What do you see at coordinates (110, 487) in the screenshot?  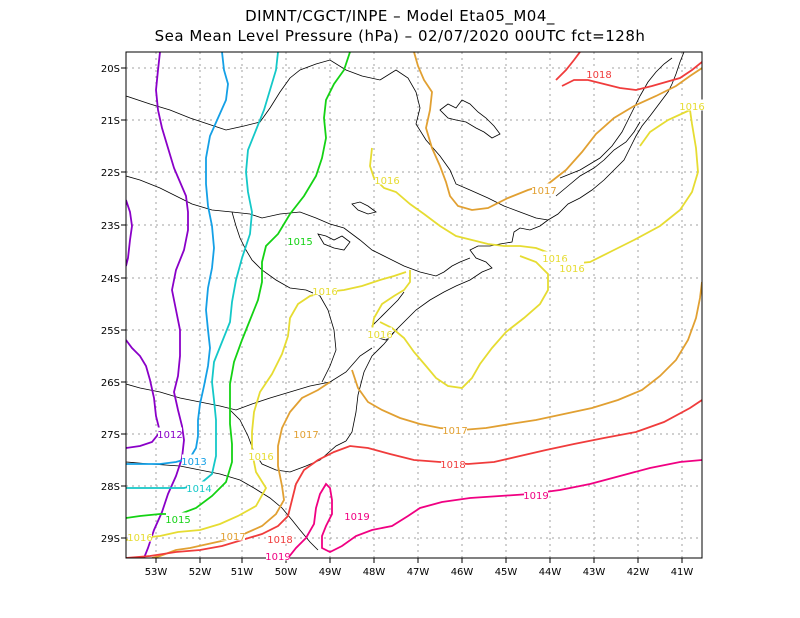 I see `lat-tick-label: 28S` at bounding box center [110, 487].